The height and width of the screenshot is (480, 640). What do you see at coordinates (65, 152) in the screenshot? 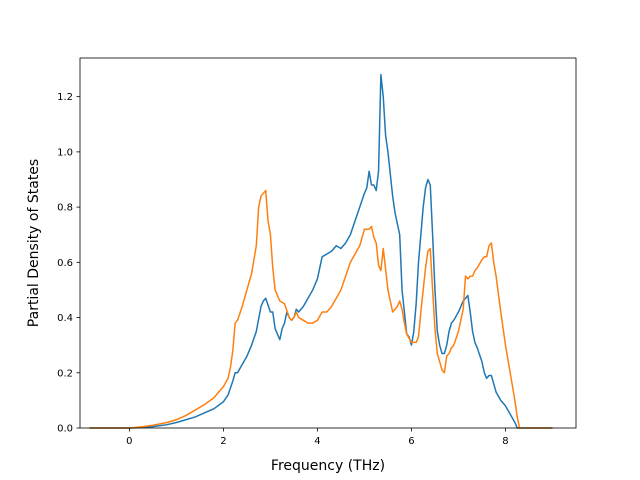
I see `y-tick-label: 1.0` at bounding box center [65, 152].